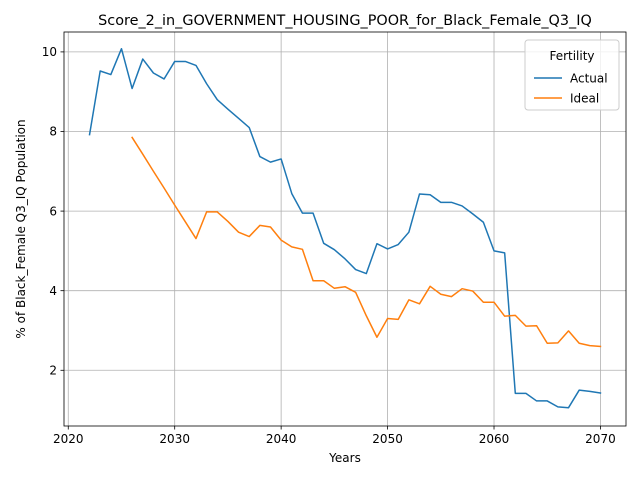 This screenshot has width=640, height=480. What do you see at coordinates (68, 439) in the screenshot?
I see `x-tick-label: 2020` at bounding box center [68, 439].